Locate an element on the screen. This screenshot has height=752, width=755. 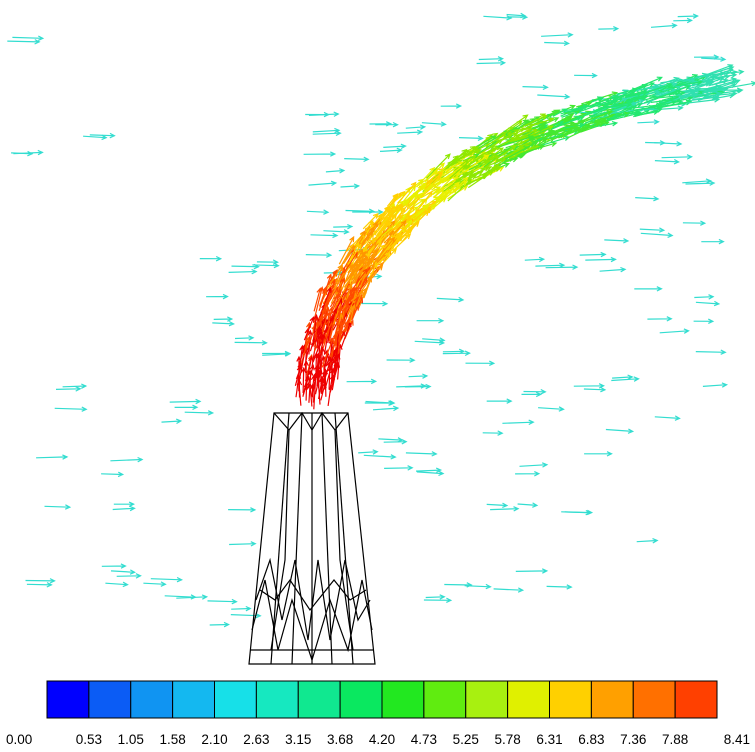
colorbar-tick-label: 8.41 is located at coordinates (737, 739).